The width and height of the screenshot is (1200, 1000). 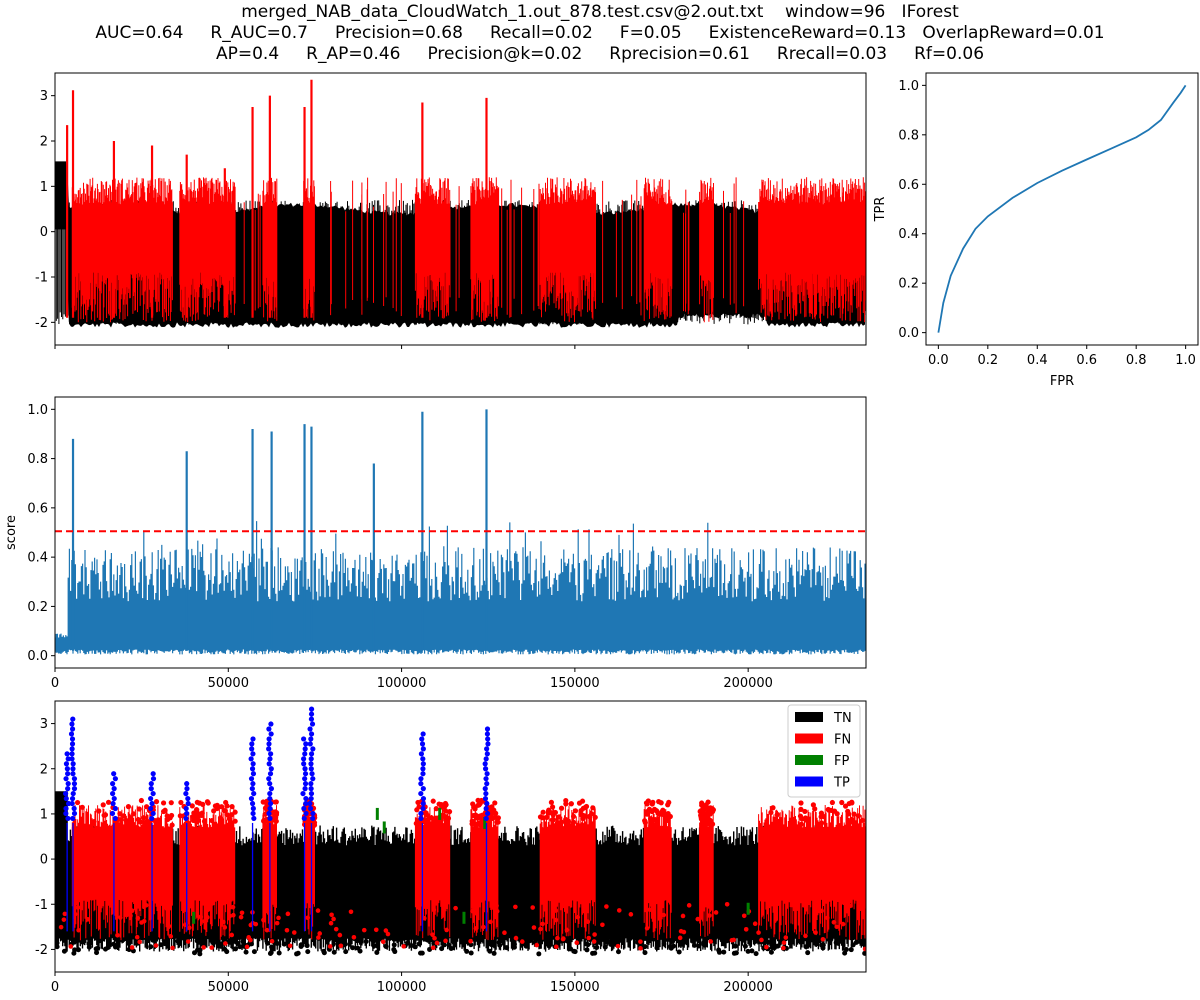 I want to click on legend-swatch-tn, so click(x=809, y=717).